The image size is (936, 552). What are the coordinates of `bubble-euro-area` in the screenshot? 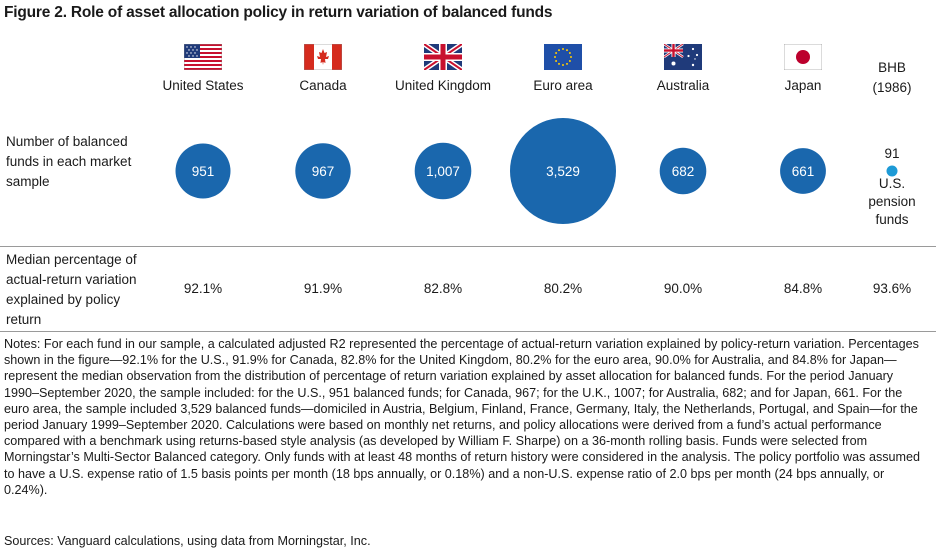 It's located at (563, 171).